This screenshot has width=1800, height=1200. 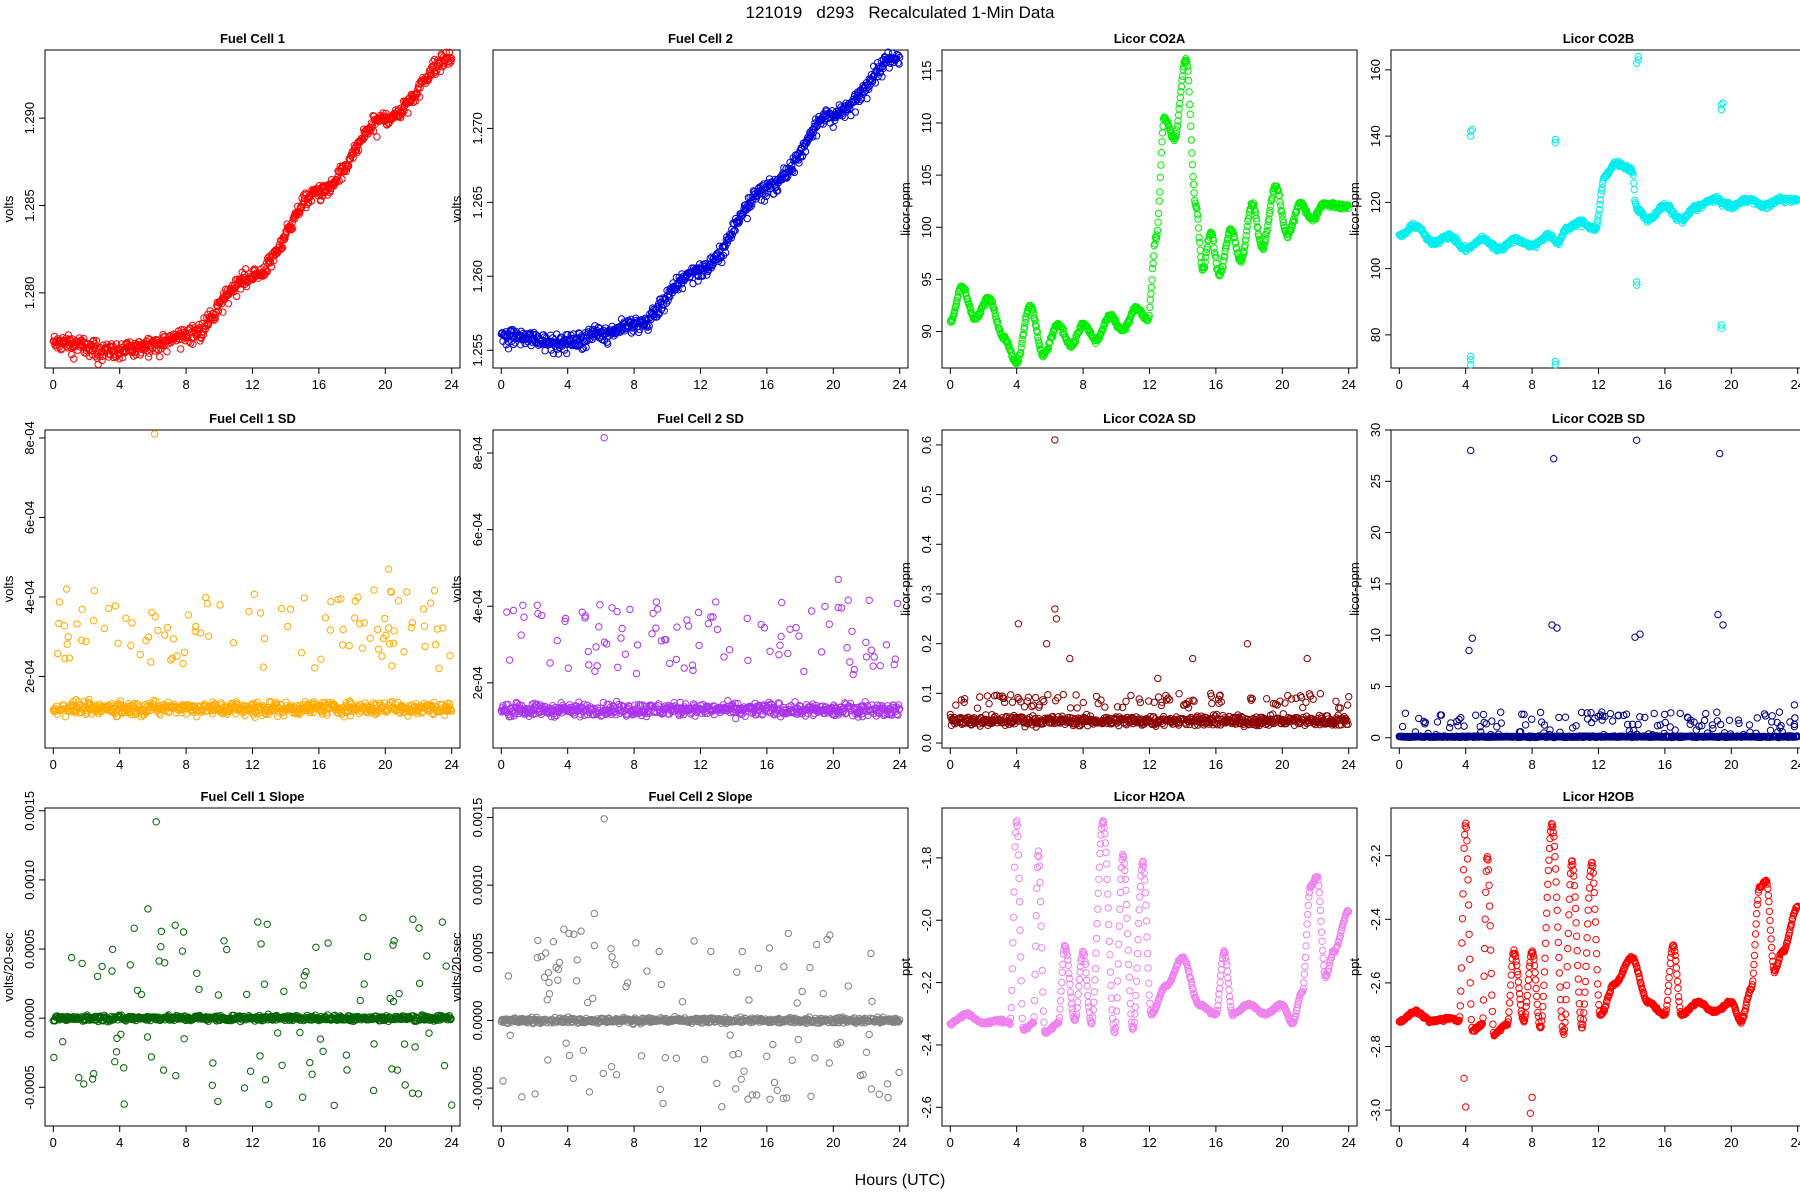 I want to click on y-tick-label: 90, so click(x=926, y=331).